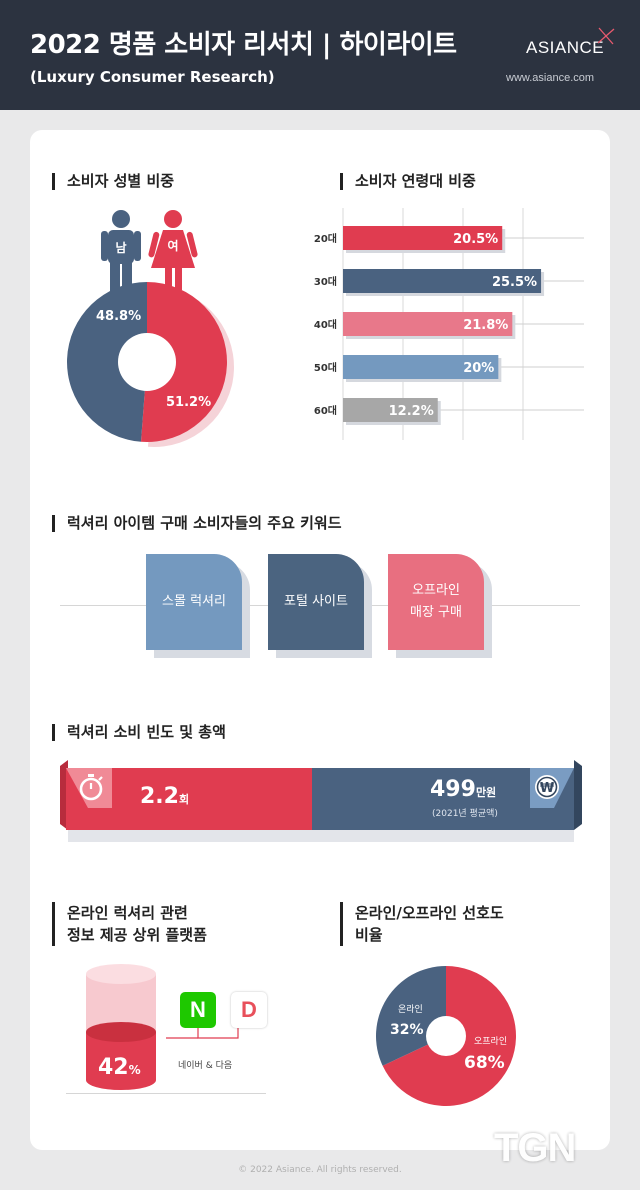 The height and width of the screenshot is (1190, 640). Describe the element at coordinates (410, 1009) in the screenshot. I see `pref-label-online: 온라인` at that location.